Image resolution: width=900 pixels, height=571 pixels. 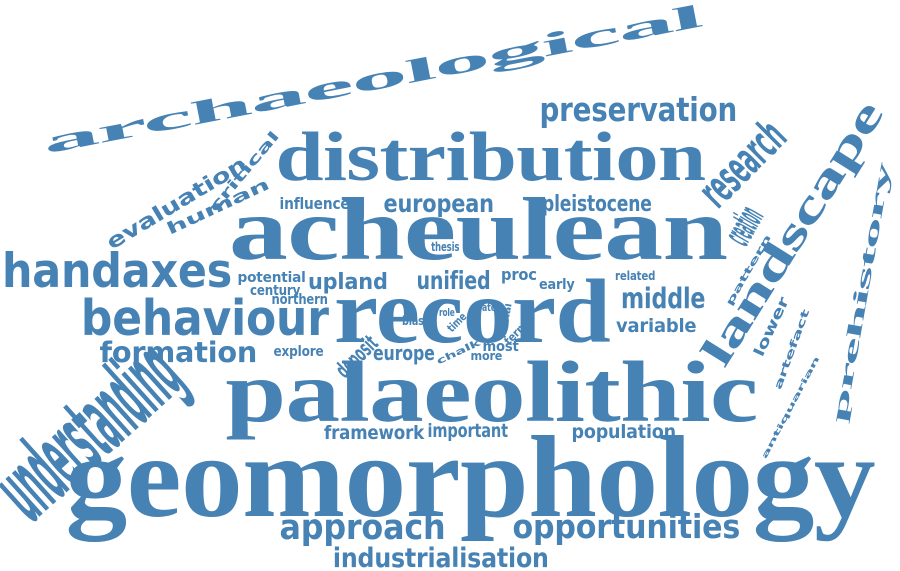 I want to click on word-variable: variable, so click(x=656, y=326).